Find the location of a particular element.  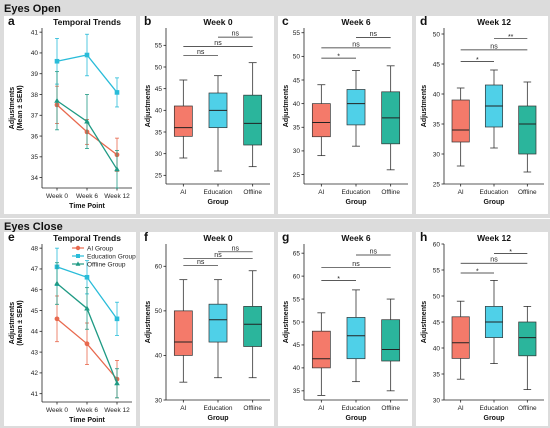

y-axis-label: (Mean ± SEM) is located at coordinates (20, 107).